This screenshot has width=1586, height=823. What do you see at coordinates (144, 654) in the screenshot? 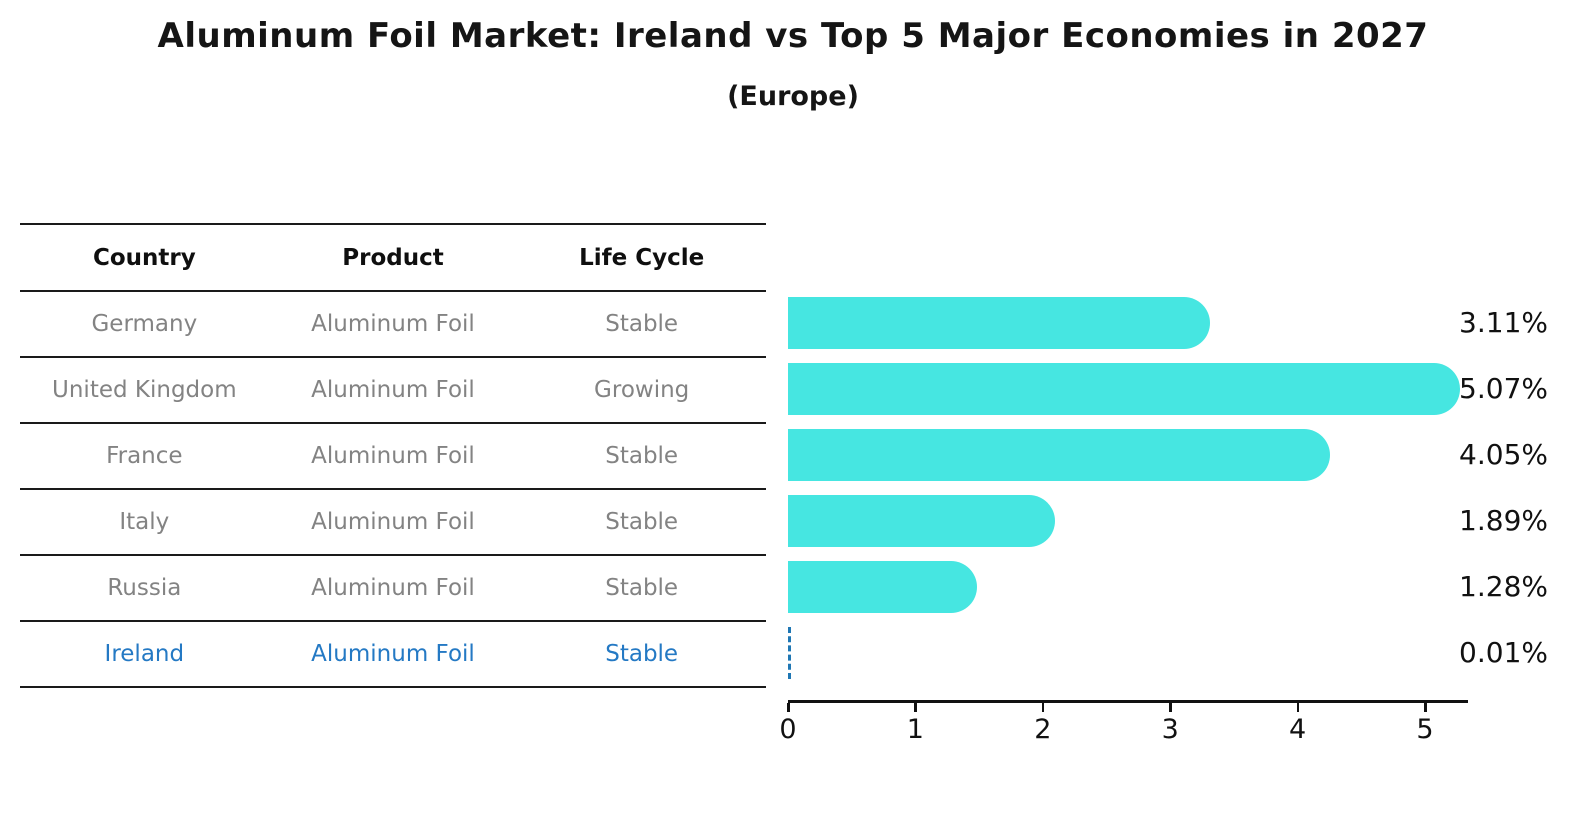
I see `cell-country: Ireland` at bounding box center [144, 654].